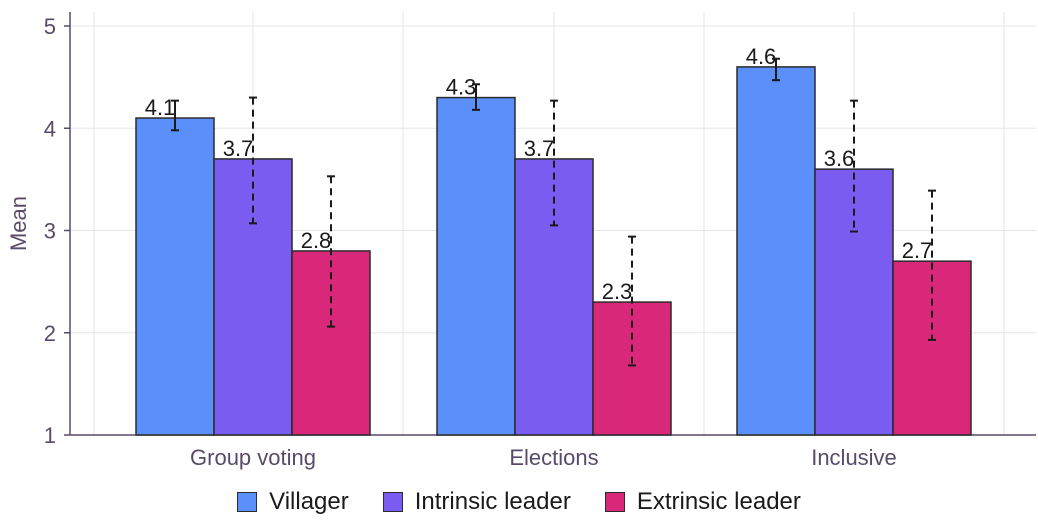 Image resolution: width=1038 pixels, height=522 pixels. I want to click on data-label: 2.8, so click(316, 240).